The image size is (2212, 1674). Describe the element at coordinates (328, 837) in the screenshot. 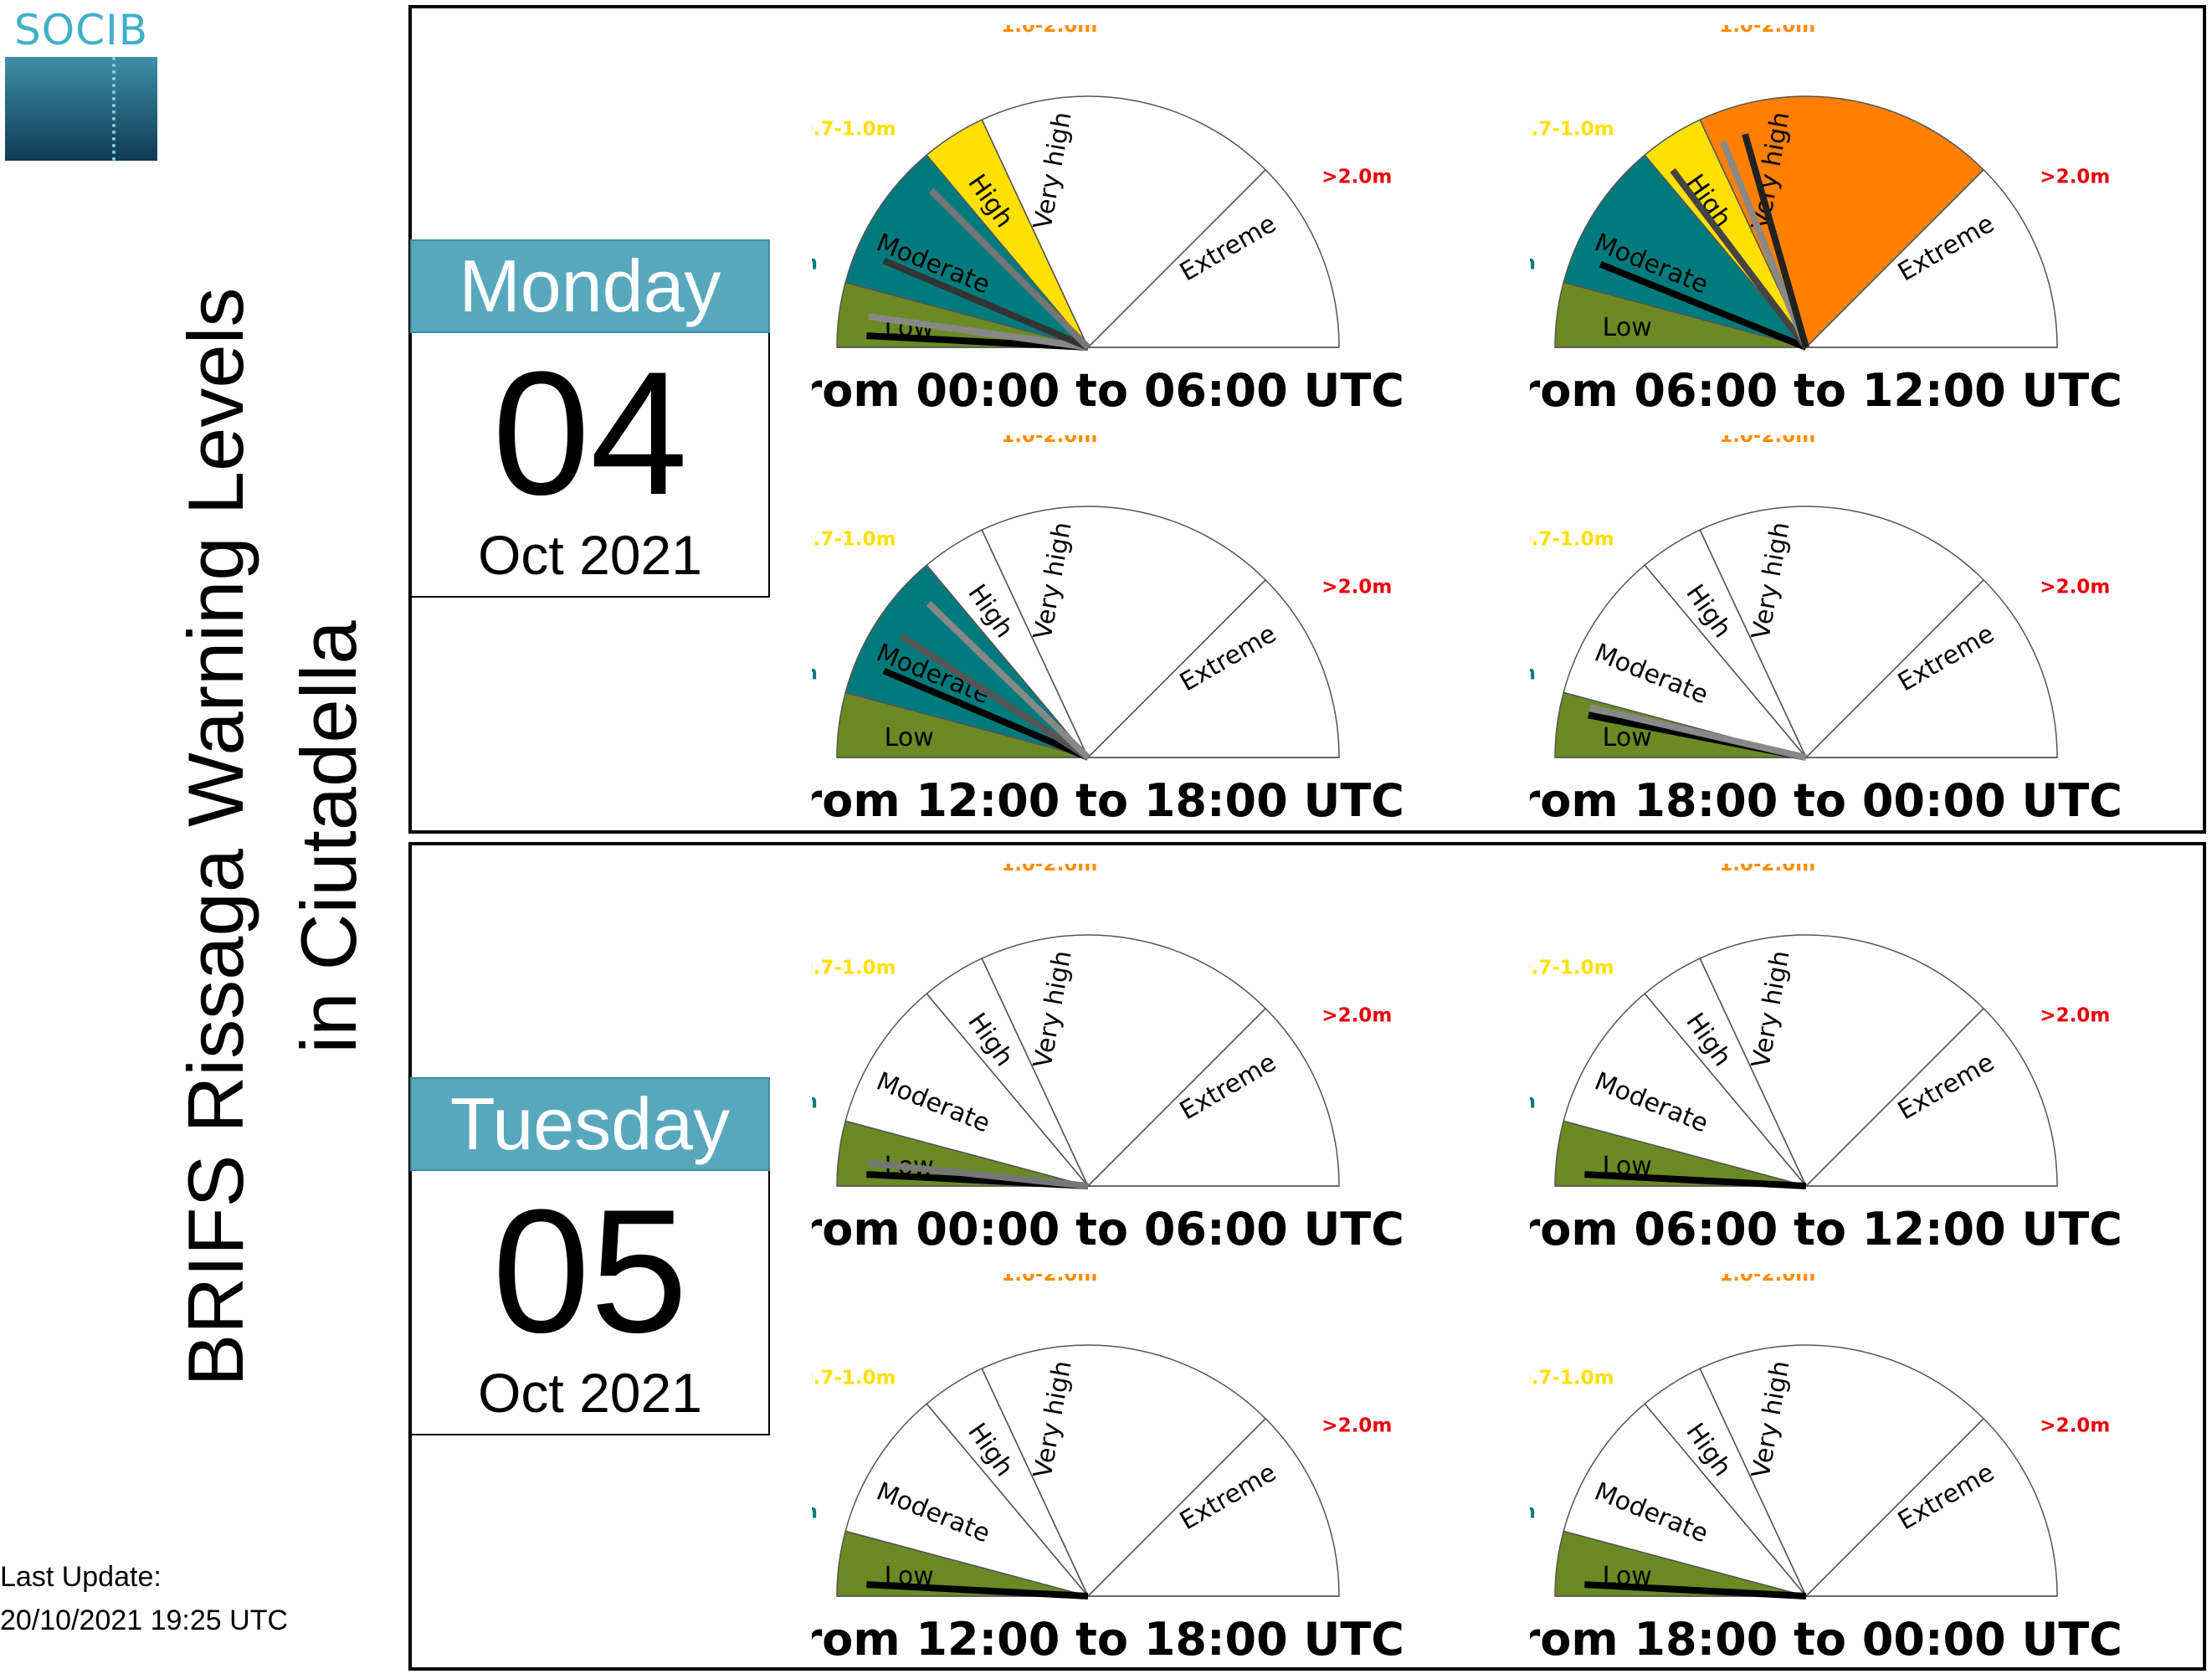

I see `title-line-2: in Ciutadella` at that location.